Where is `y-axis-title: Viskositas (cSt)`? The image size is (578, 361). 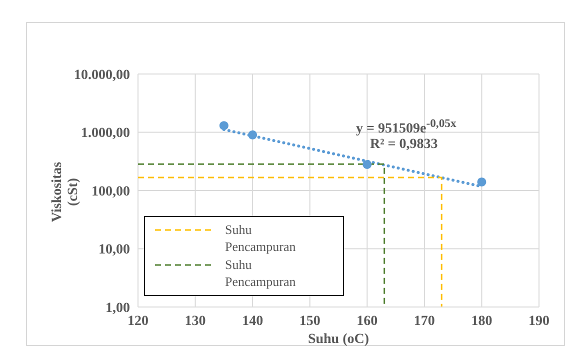 y-axis-title: Viskositas (cSt) is located at coordinates (66, 192).